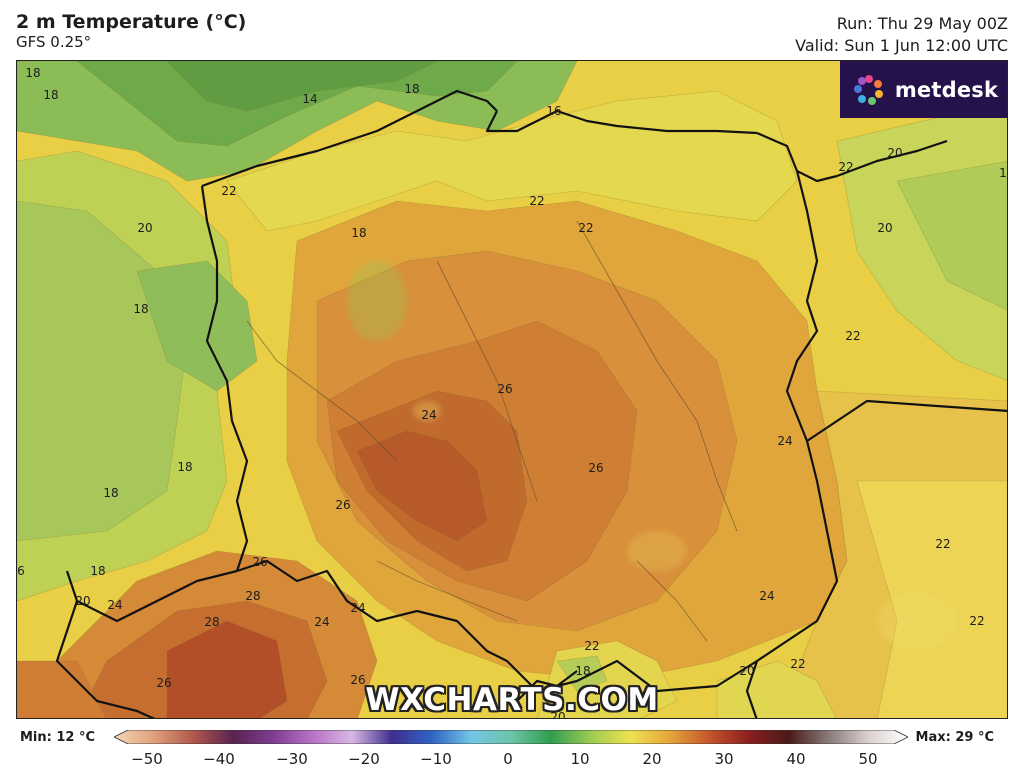 This screenshot has height=784, width=1024. I want to click on legend-tick: 40, so click(796, 759).